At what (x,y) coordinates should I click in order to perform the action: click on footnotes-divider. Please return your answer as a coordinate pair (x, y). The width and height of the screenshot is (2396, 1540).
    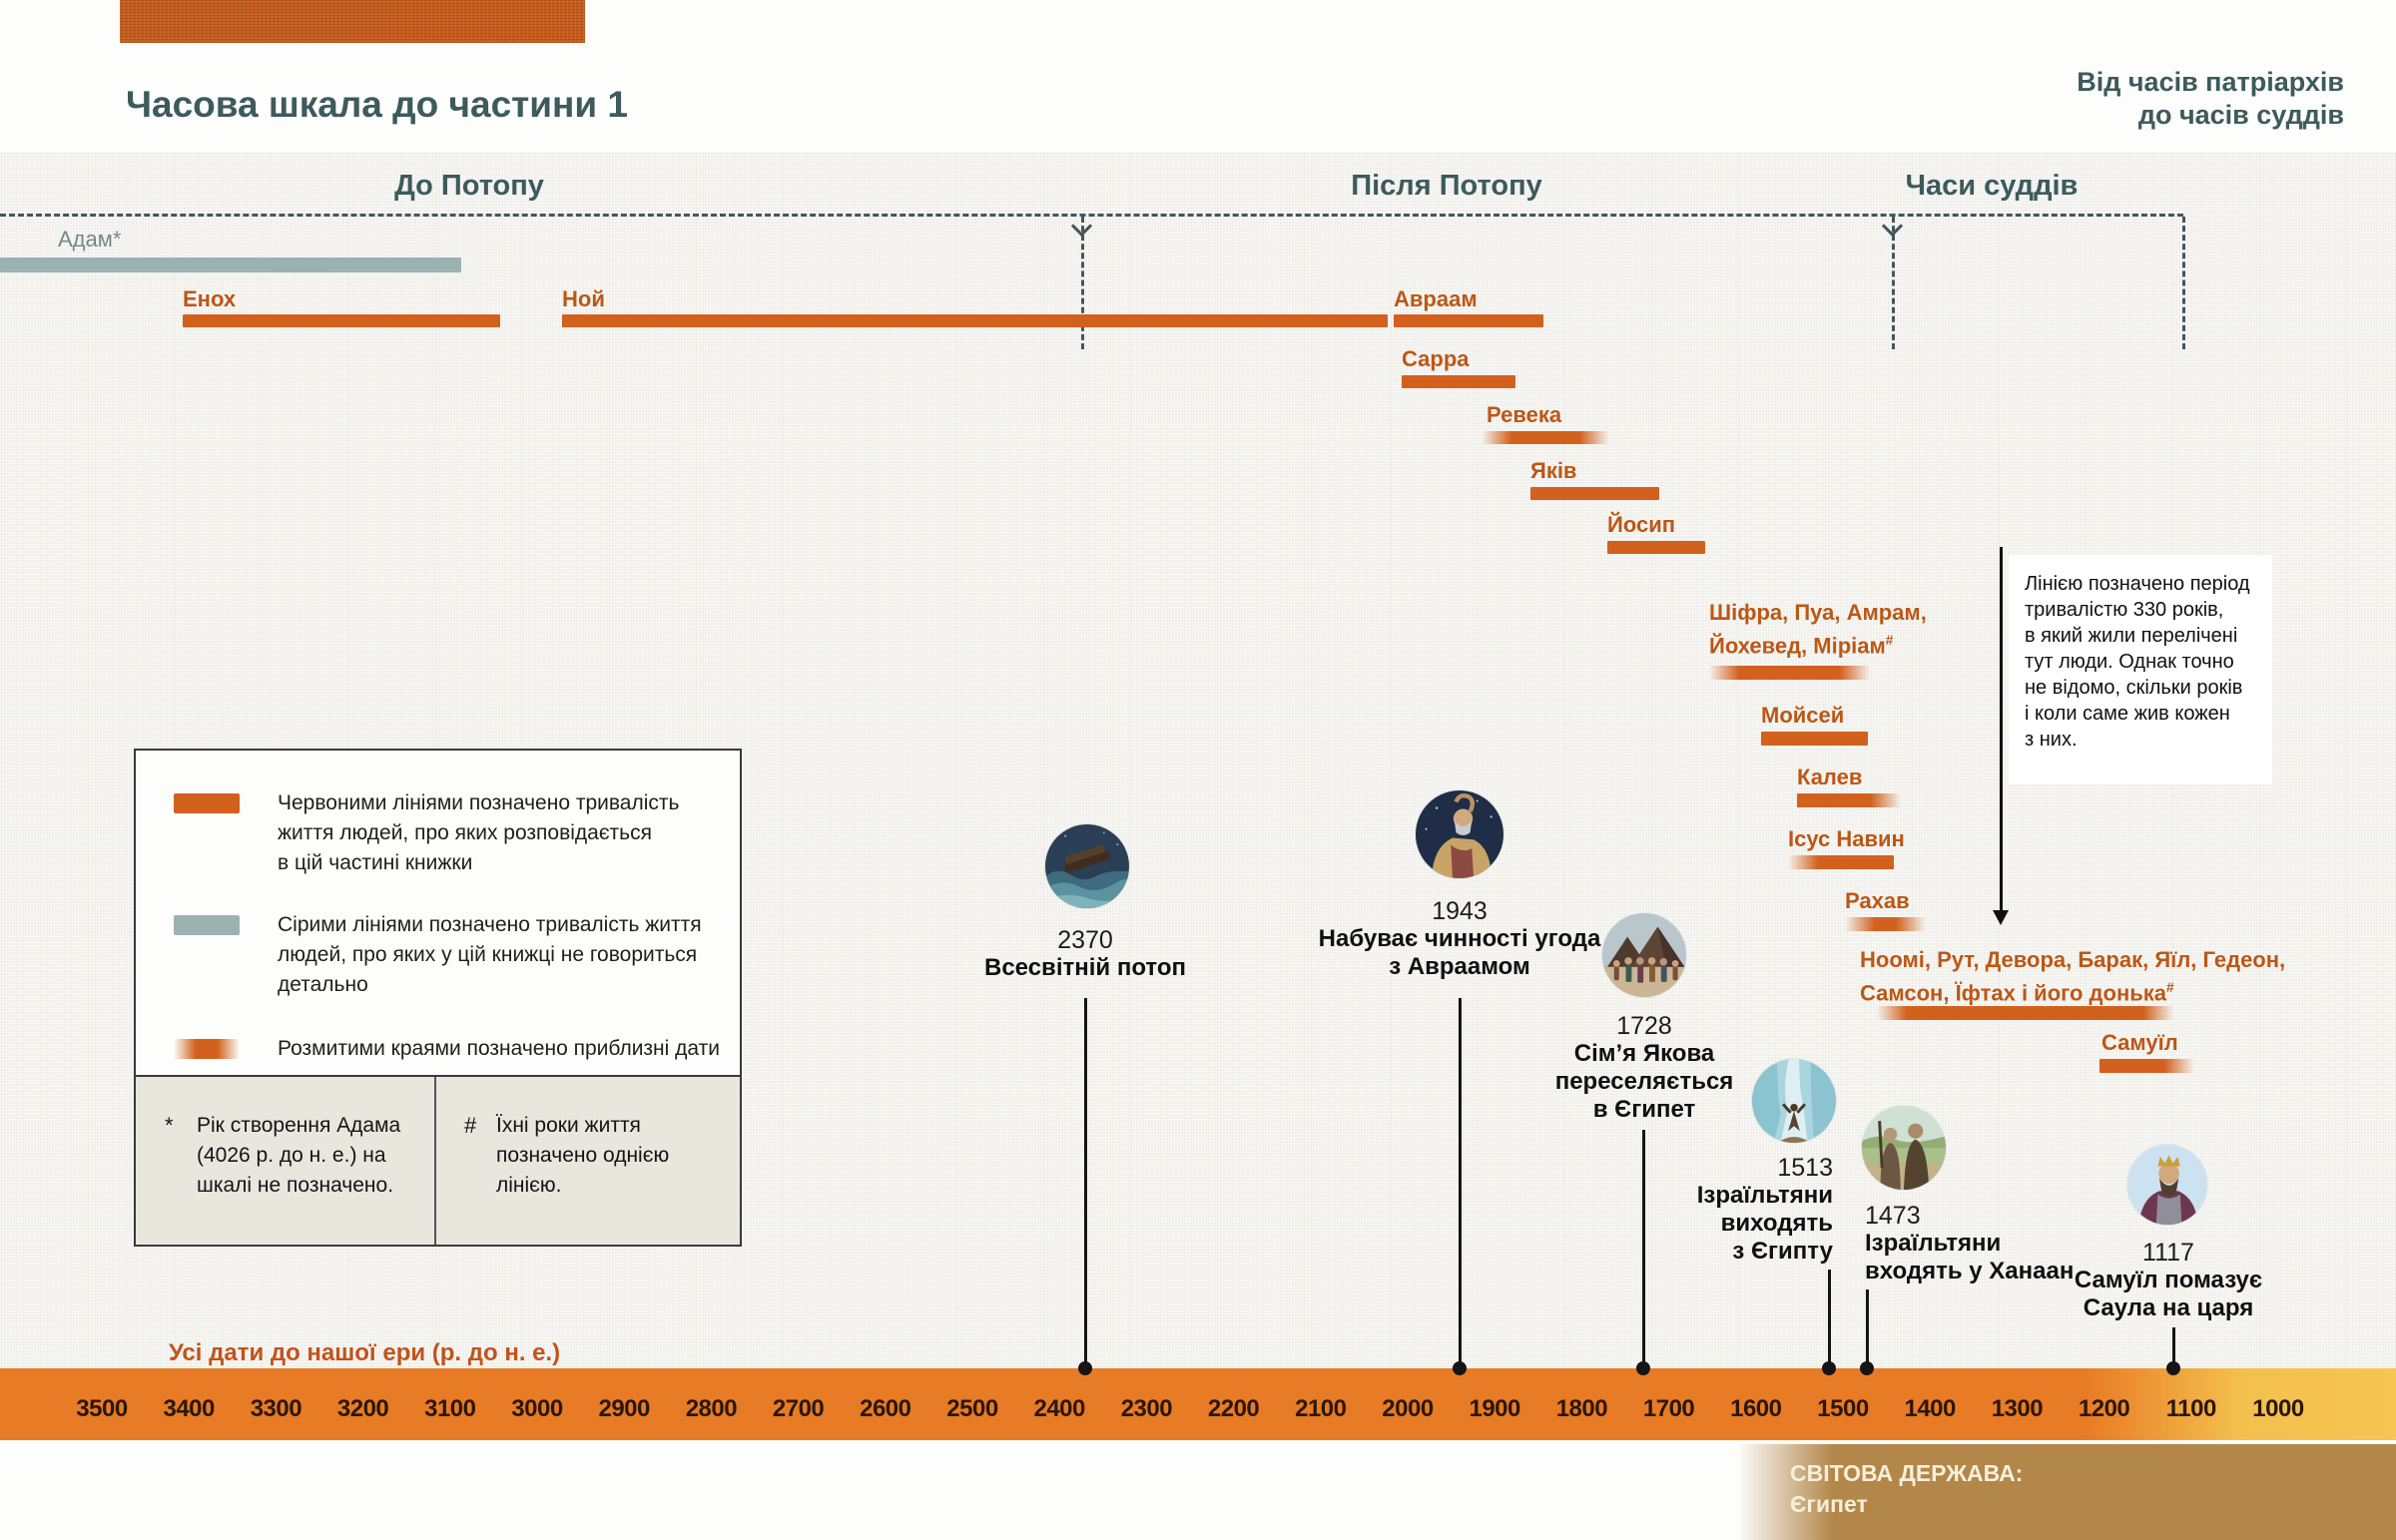
    Looking at the image, I should click on (435, 1161).